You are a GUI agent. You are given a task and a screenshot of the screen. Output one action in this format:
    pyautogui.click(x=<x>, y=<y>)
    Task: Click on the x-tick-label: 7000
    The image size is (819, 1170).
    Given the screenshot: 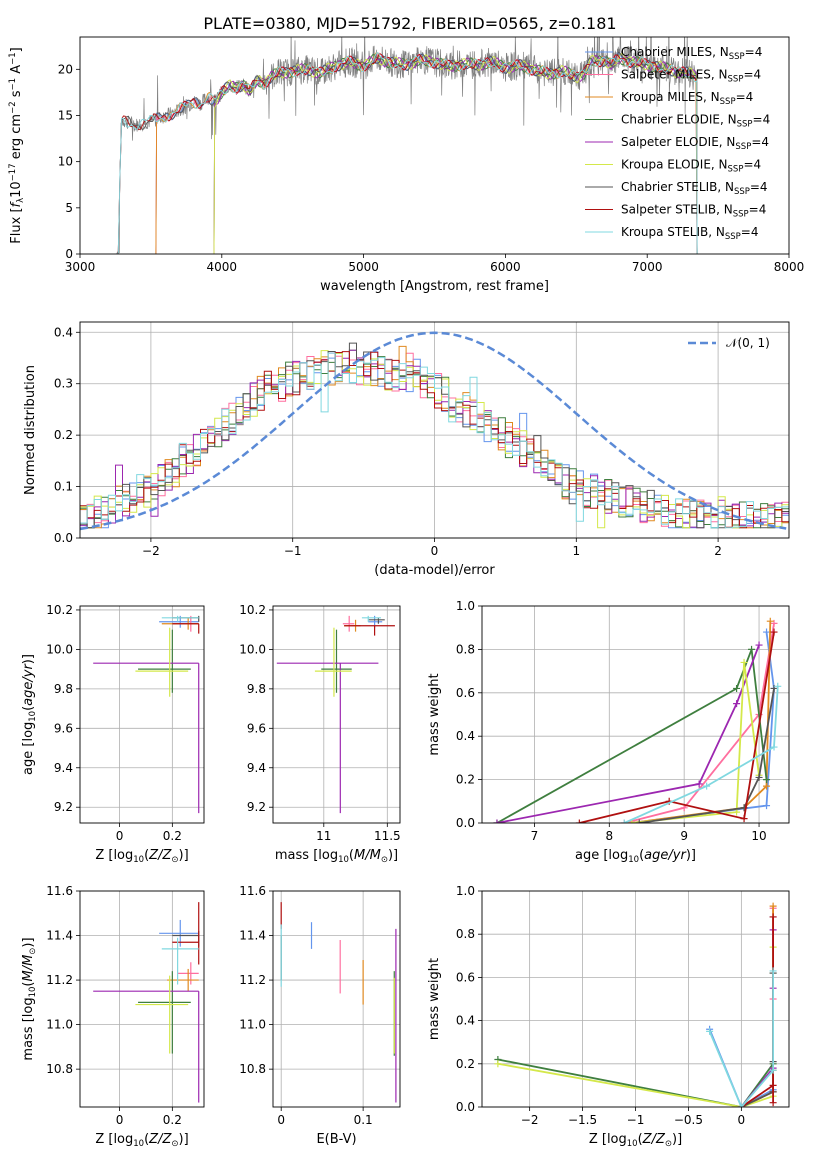 What is the action you would take?
    pyautogui.click(x=647, y=267)
    